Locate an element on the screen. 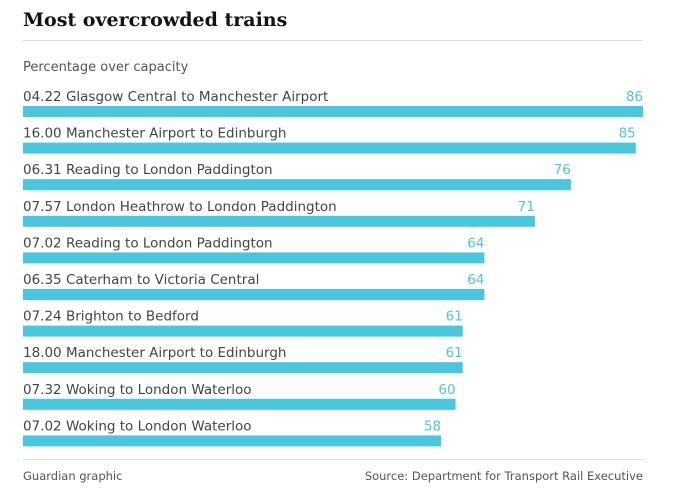 The image size is (676, 491). value-label: 85 is located at coordinates (627, 134).